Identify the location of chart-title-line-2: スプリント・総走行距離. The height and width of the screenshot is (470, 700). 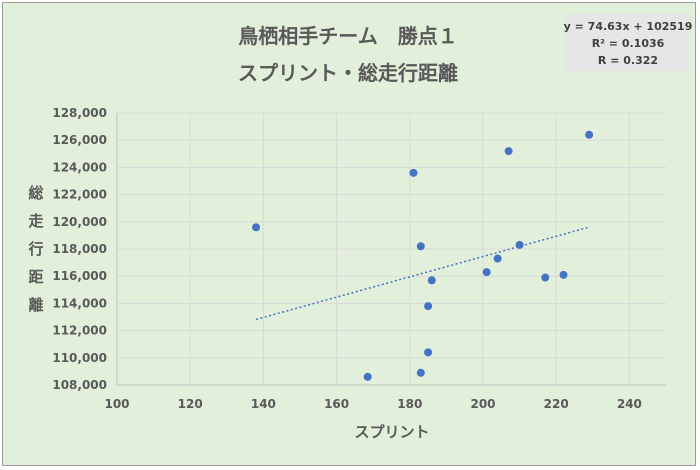
(348, 73).